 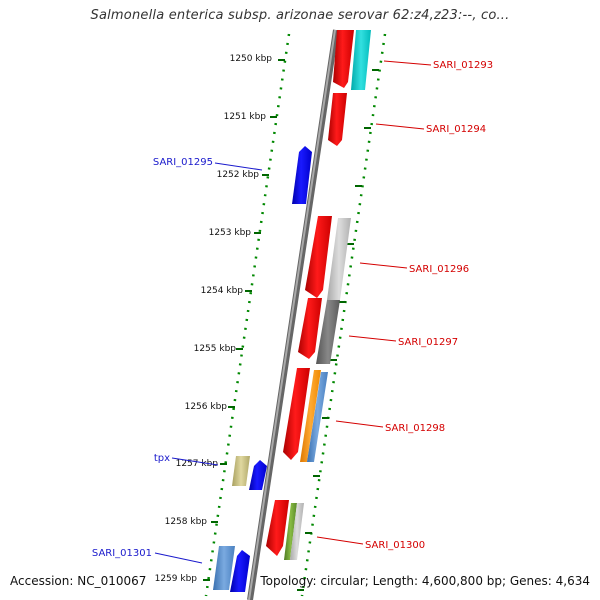 What do you see at coordinates (78, 581) in the screenshot?
I see `accession-text: Accession: NC_010067` at bounding box center [78, 581].